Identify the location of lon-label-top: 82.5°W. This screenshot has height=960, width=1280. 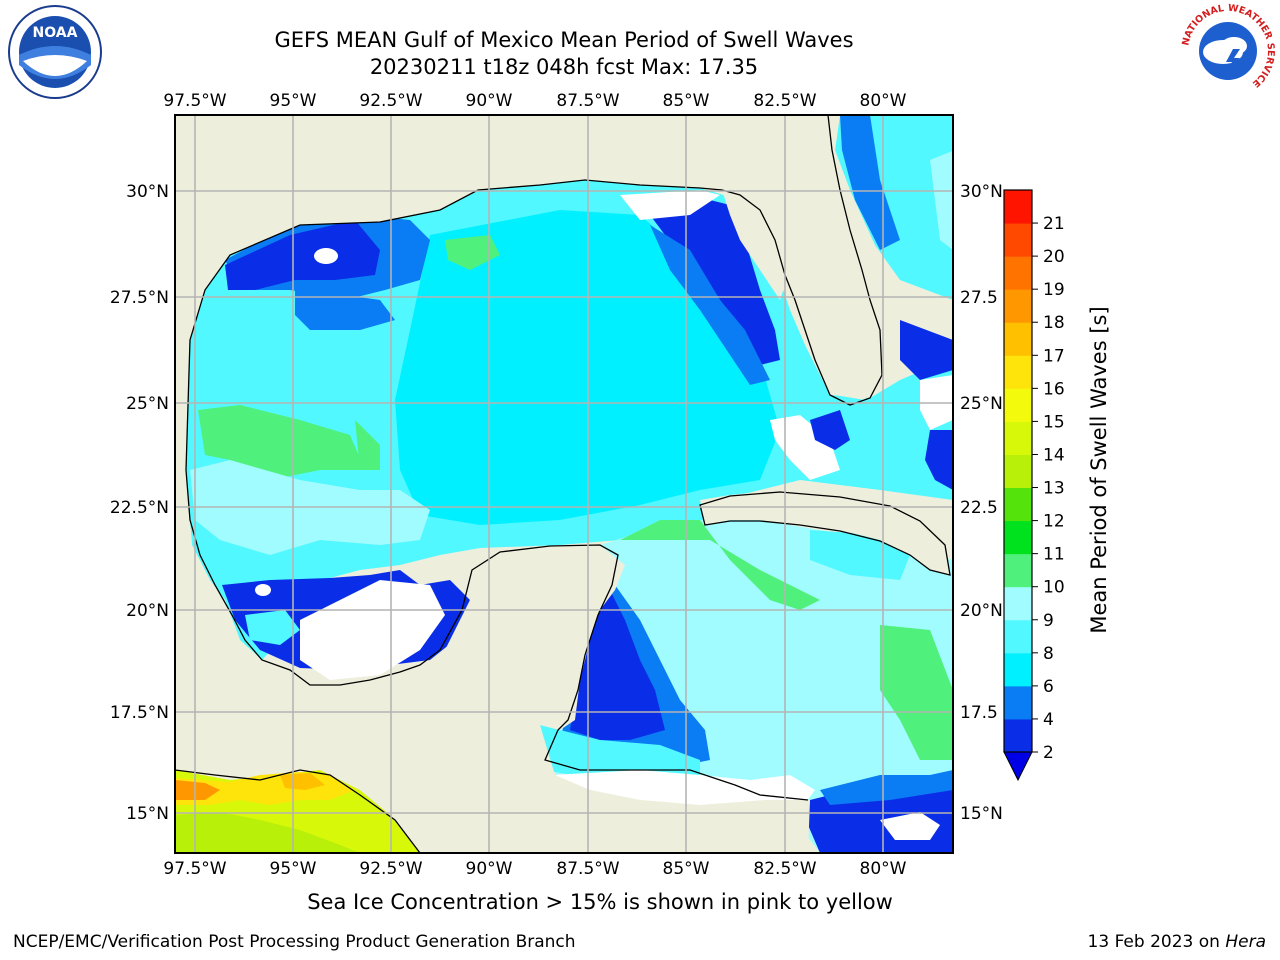
(784, 101).